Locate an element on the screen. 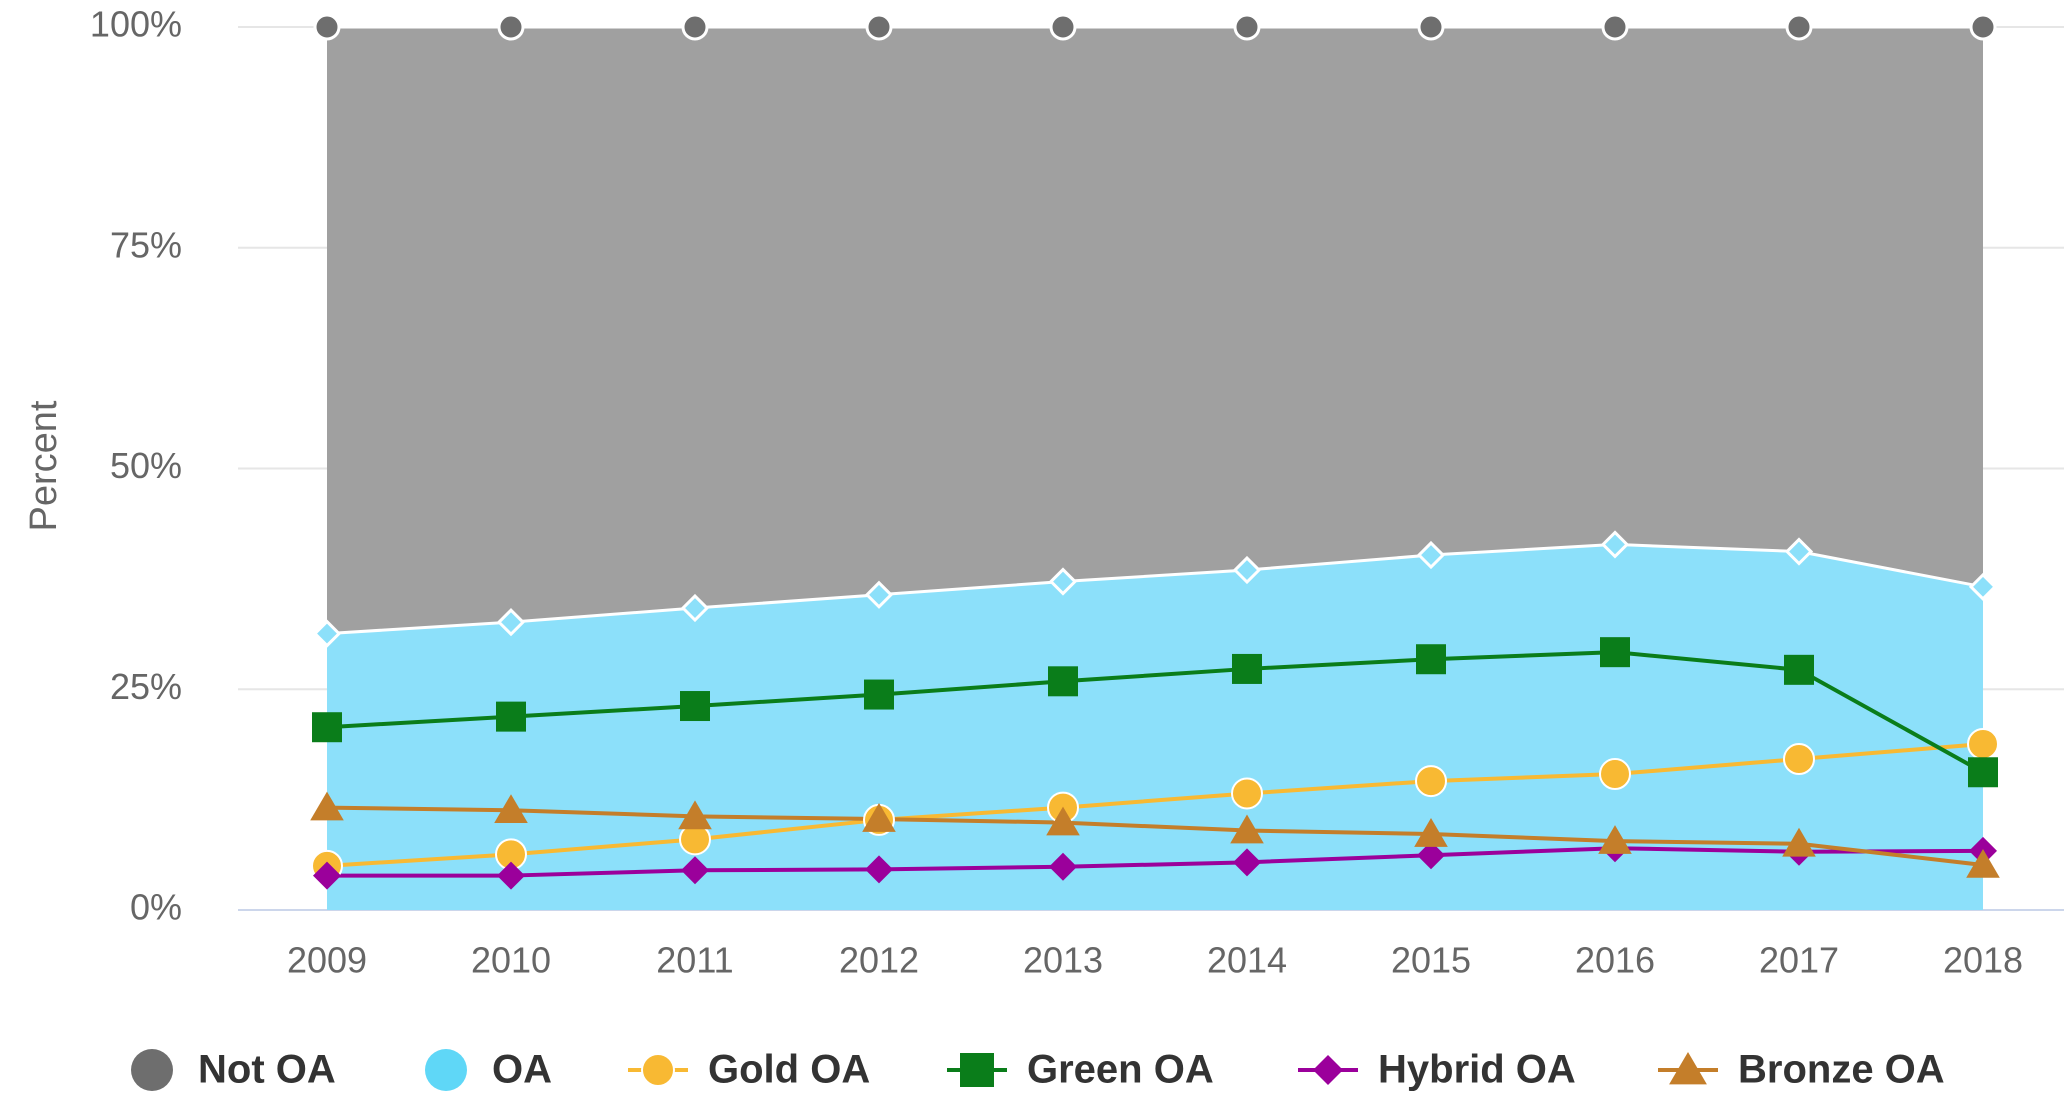  x-tick-label: 2011 is located at coordinates (694, 960).